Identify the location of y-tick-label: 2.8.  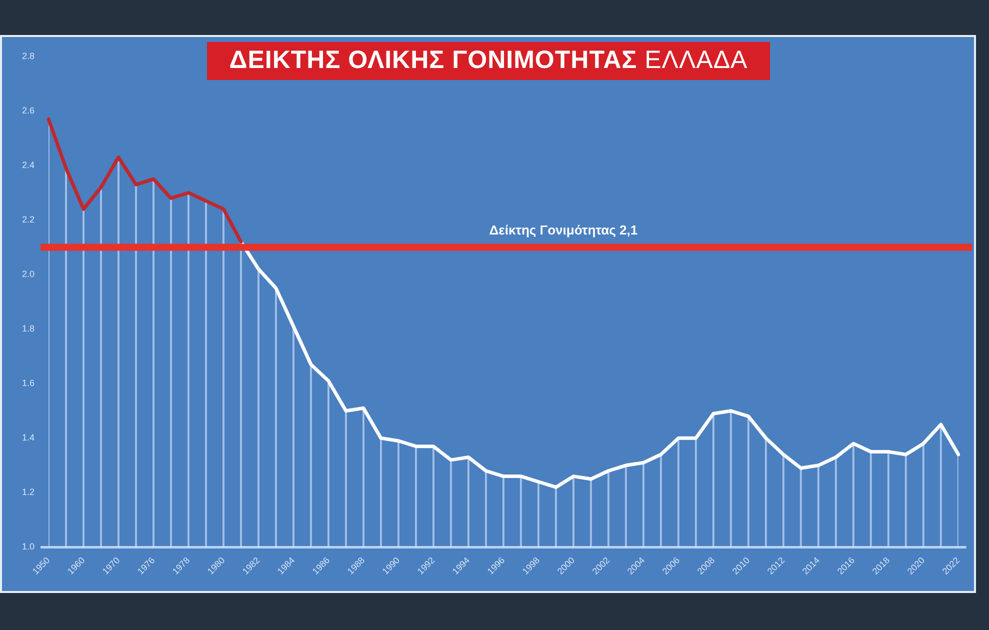
(28, 55).